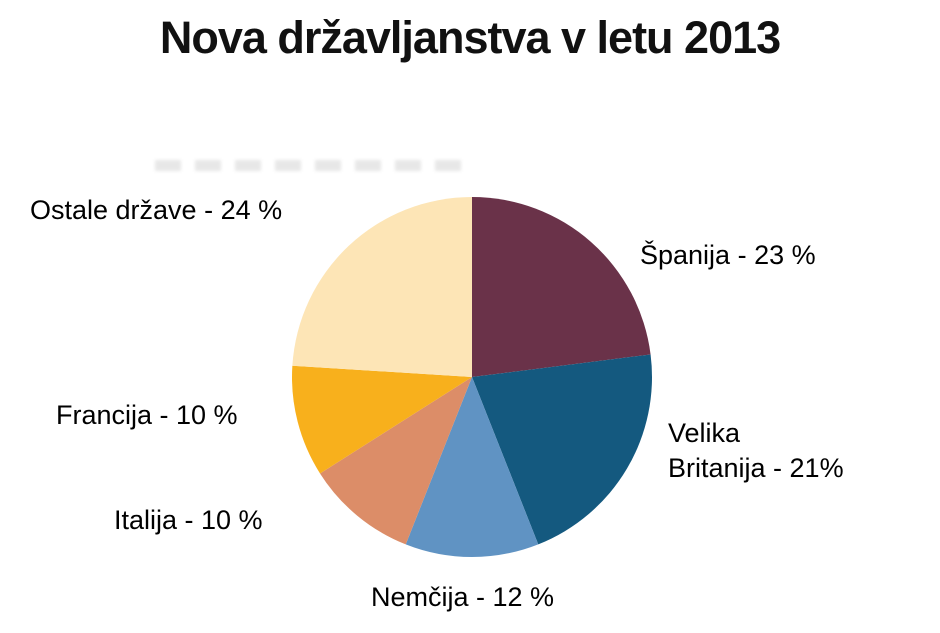 The height and width of the screenshot is (633, 940). What do you see at coordinates (312, 165) in the screenshot?
I see `erased-text-artifact` at bounding box center [312, 165].